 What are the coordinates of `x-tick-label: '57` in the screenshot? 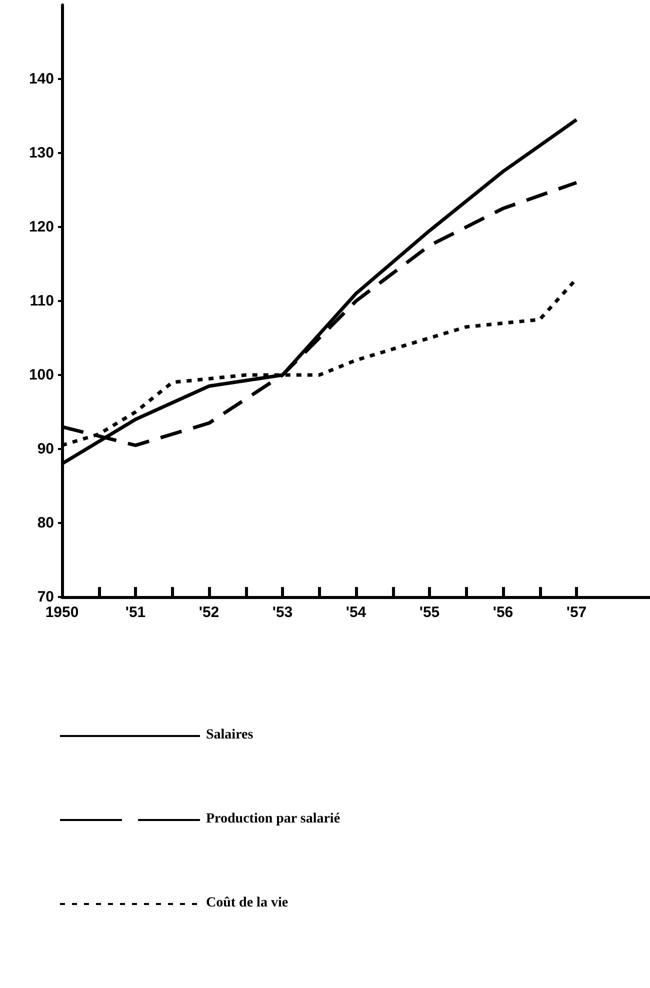 It's located at (576, 612).